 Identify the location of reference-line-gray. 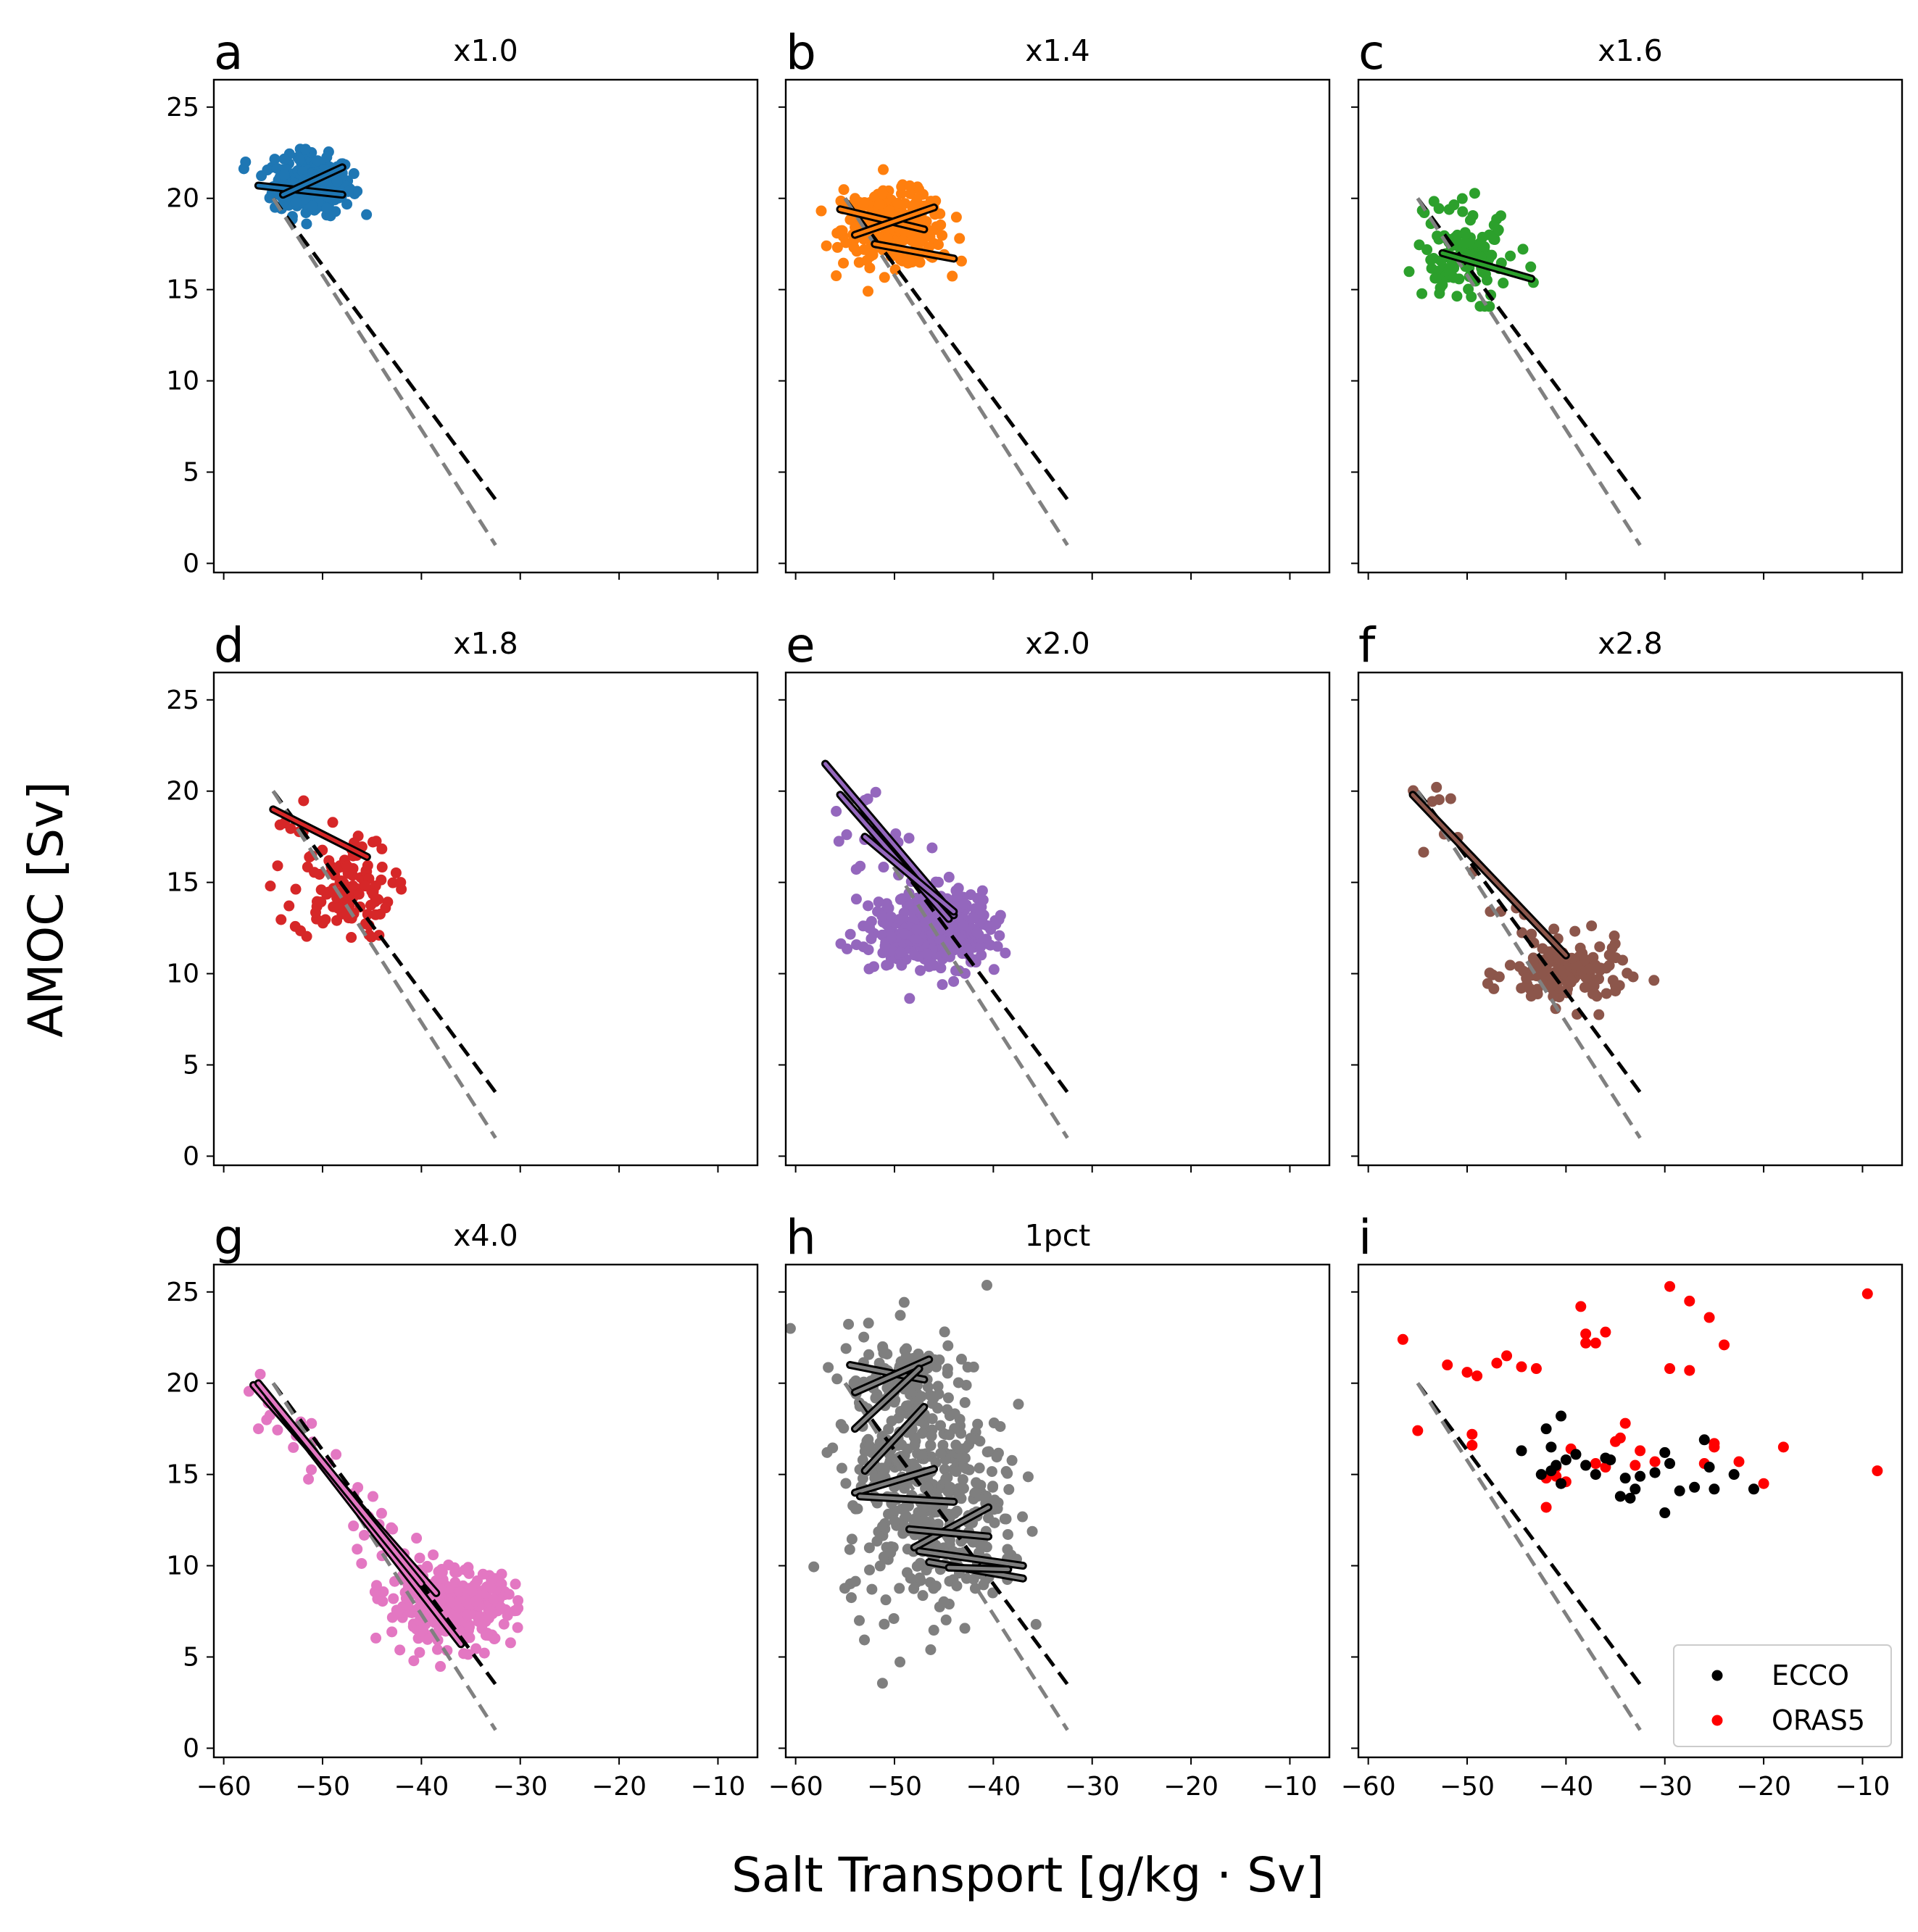
(1529, 1557).